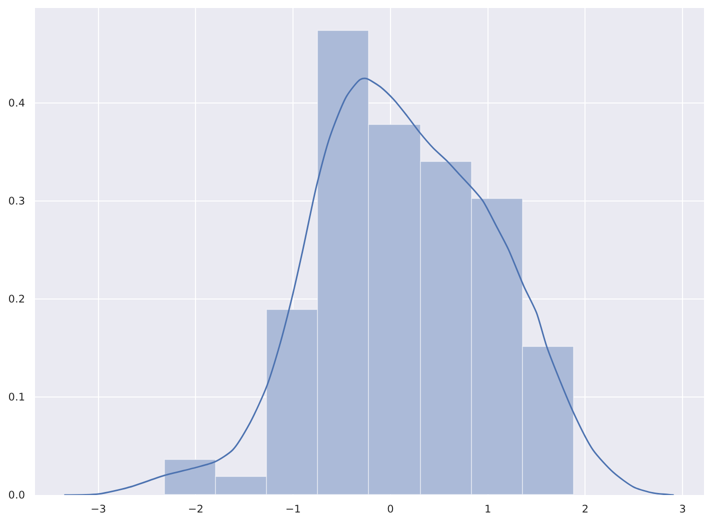 The width and height of the screenshot is (710, 523). What do you see at coordinates (16, 202) in the screenshot?
I see `y-tick-label: 0.3` at bounding box center [16, 202].